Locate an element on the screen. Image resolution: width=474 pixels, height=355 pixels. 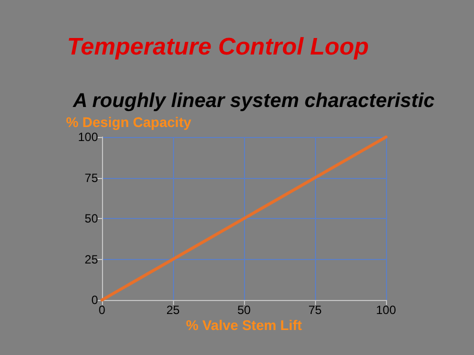
y-tick-label: 50 is located at coordinates (91, 219).